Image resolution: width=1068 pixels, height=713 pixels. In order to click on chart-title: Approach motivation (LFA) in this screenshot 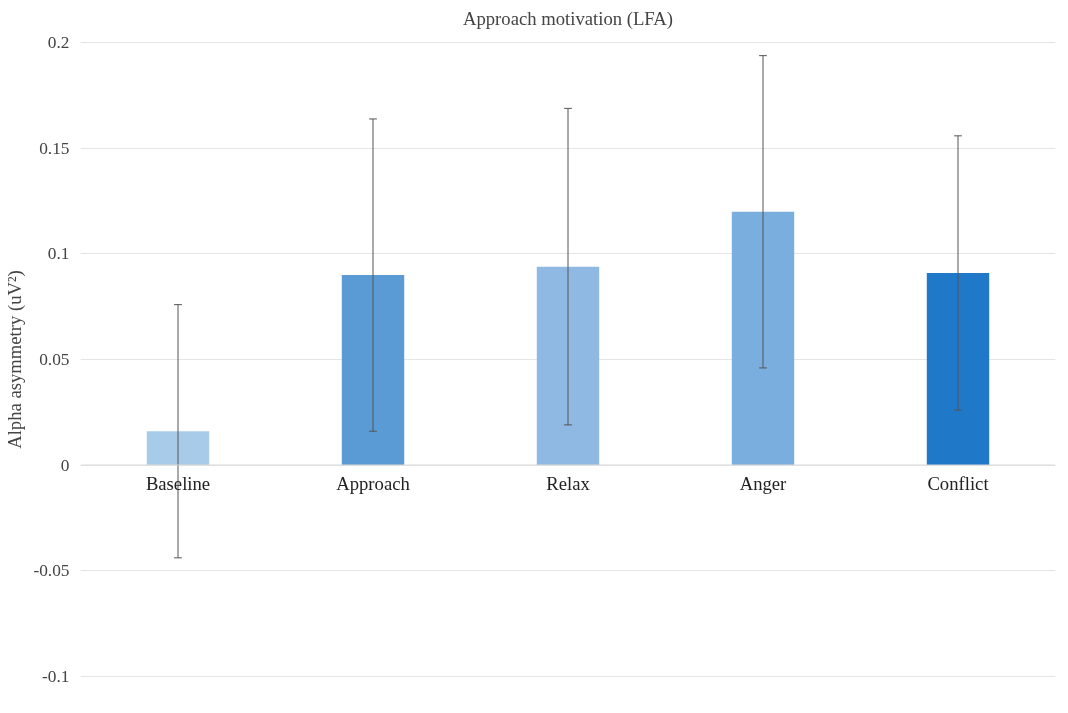, I will do `click(568, 18)`.